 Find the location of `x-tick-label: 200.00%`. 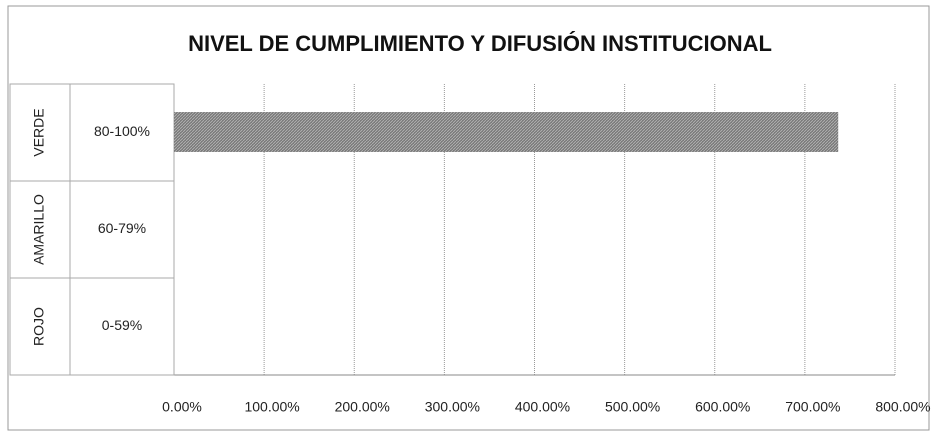

x-tick-label: 200.00% is located at coordinates (362, 407).